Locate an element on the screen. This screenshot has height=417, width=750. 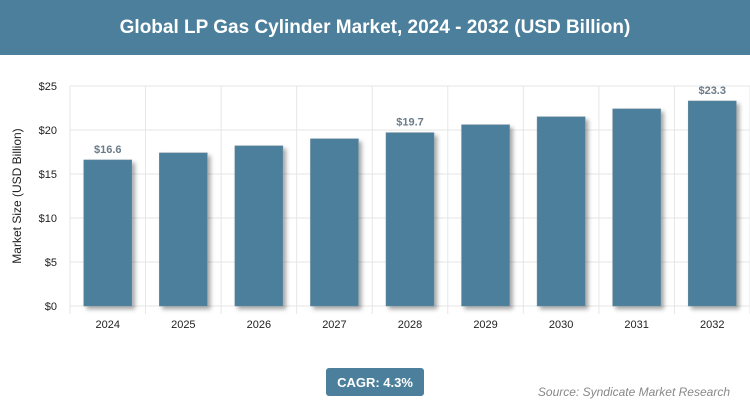
y-tick-label: $5 is located at coordinates (51, 263).